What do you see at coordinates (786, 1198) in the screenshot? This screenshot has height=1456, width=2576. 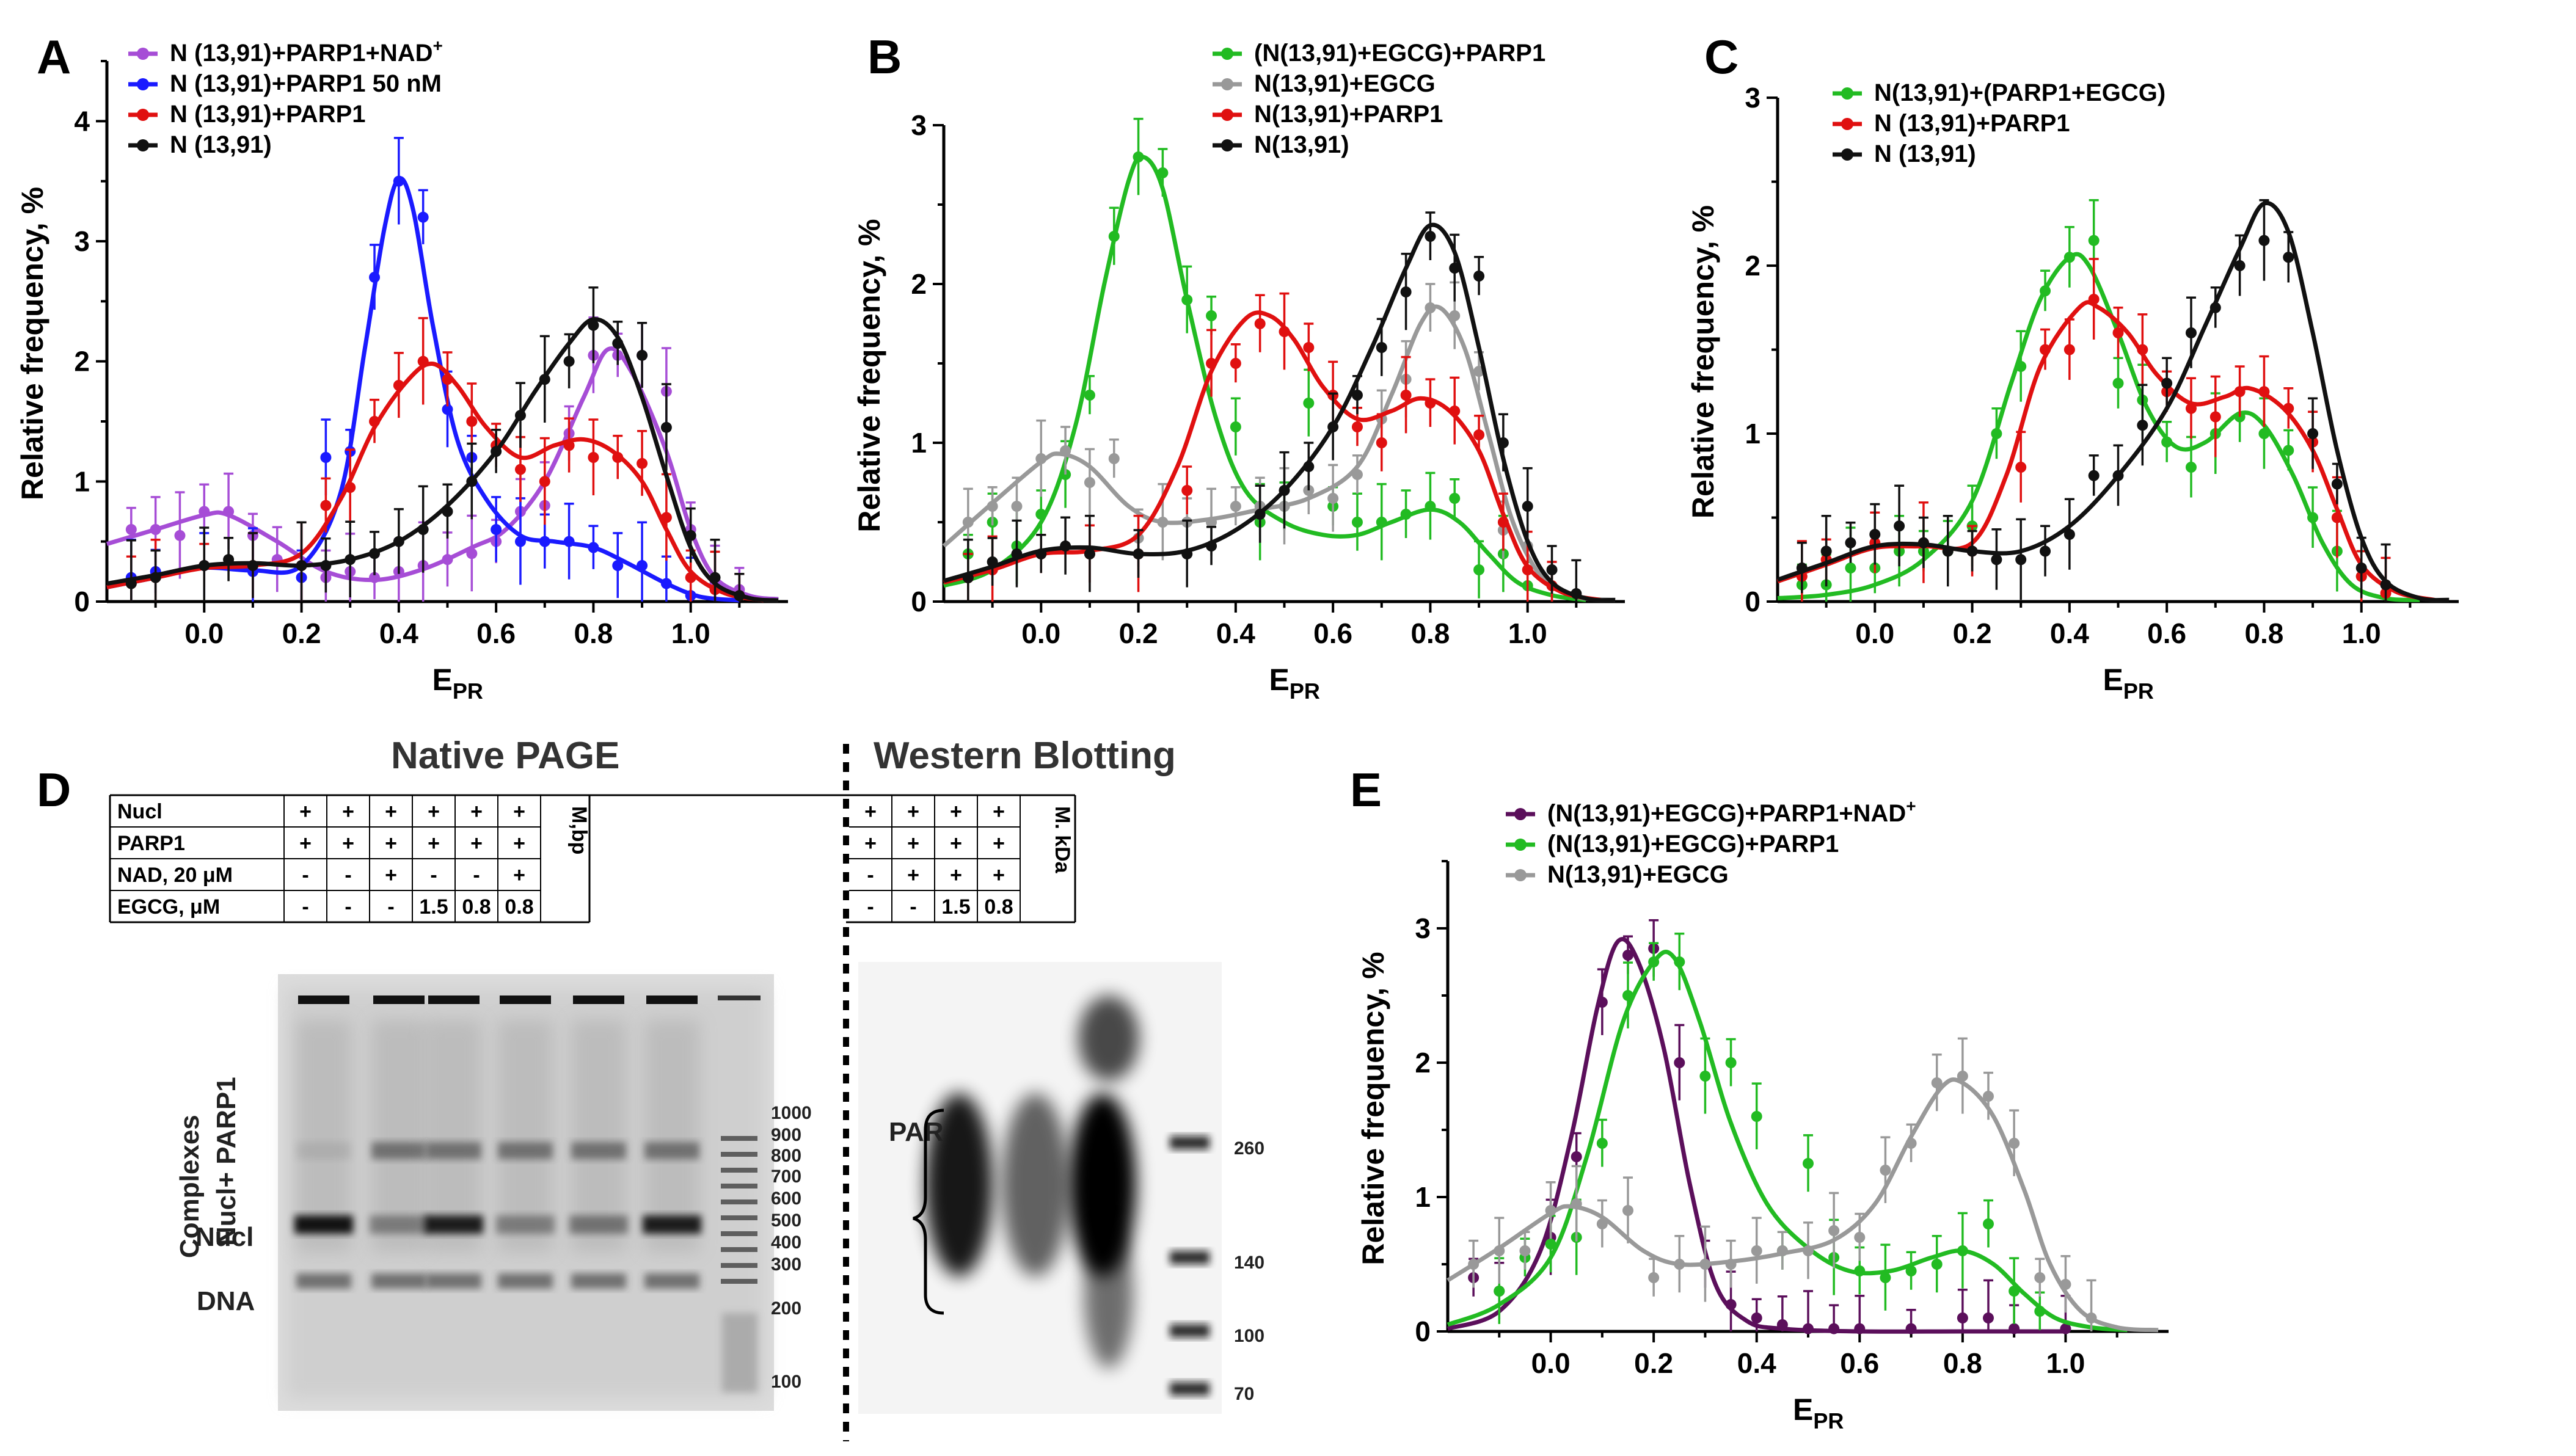 I see `bp-marker-label: 600` at bounding box center [786, 1198].